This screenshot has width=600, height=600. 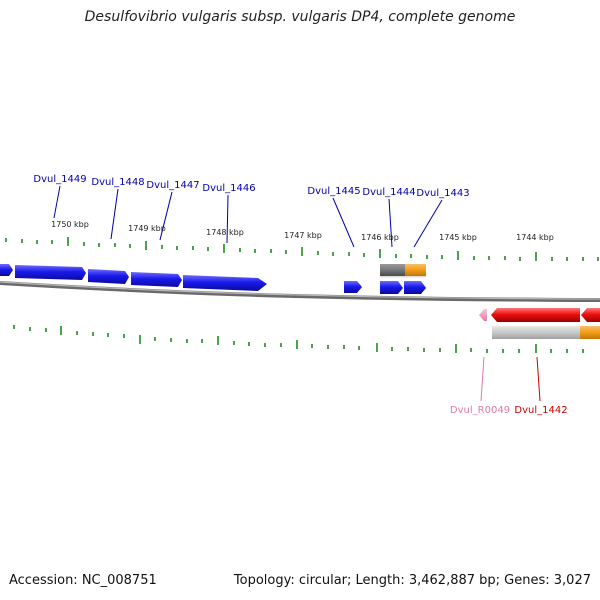 I want to click on genome-backbone, so click(x=300, y=291).